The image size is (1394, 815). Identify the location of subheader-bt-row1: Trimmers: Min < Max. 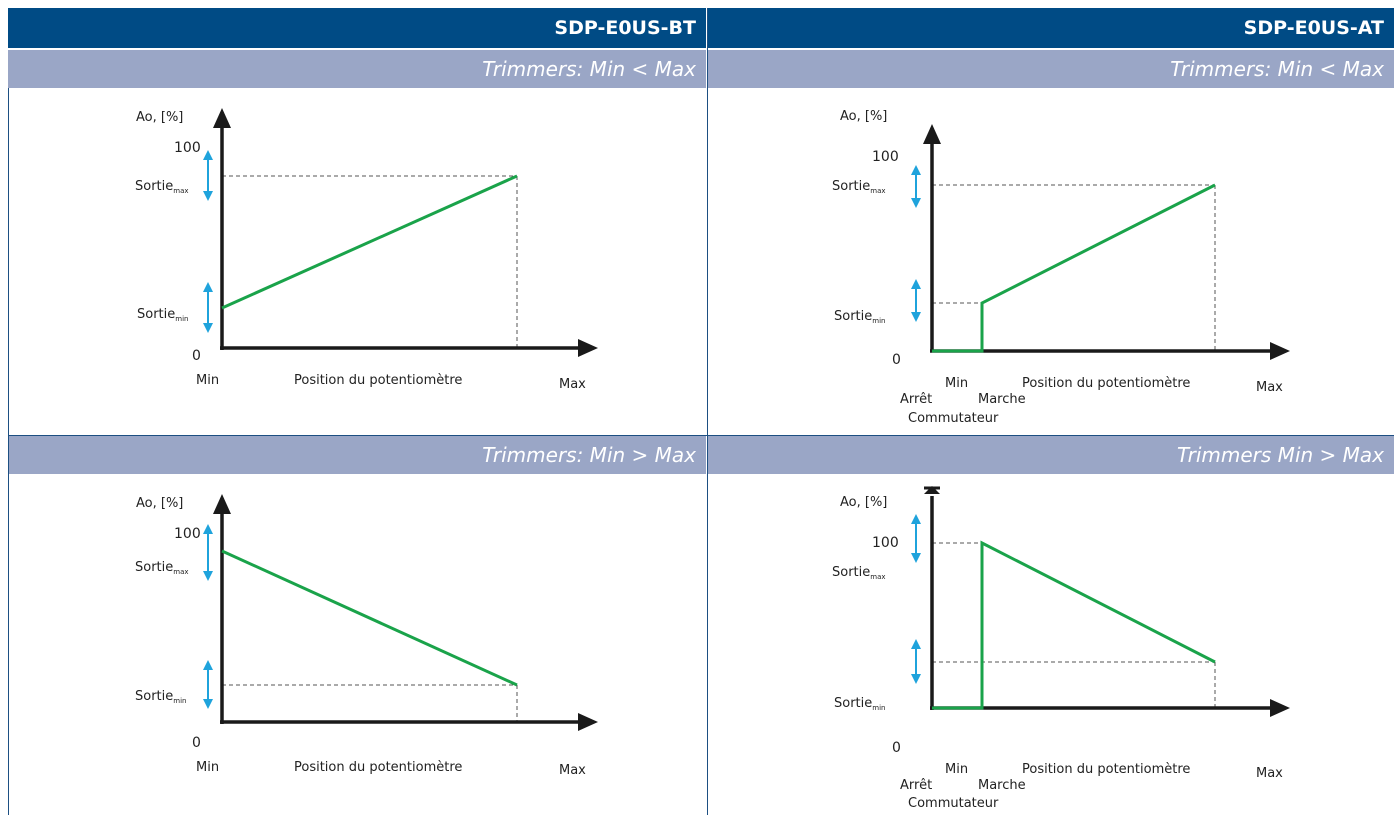
(357, 69).